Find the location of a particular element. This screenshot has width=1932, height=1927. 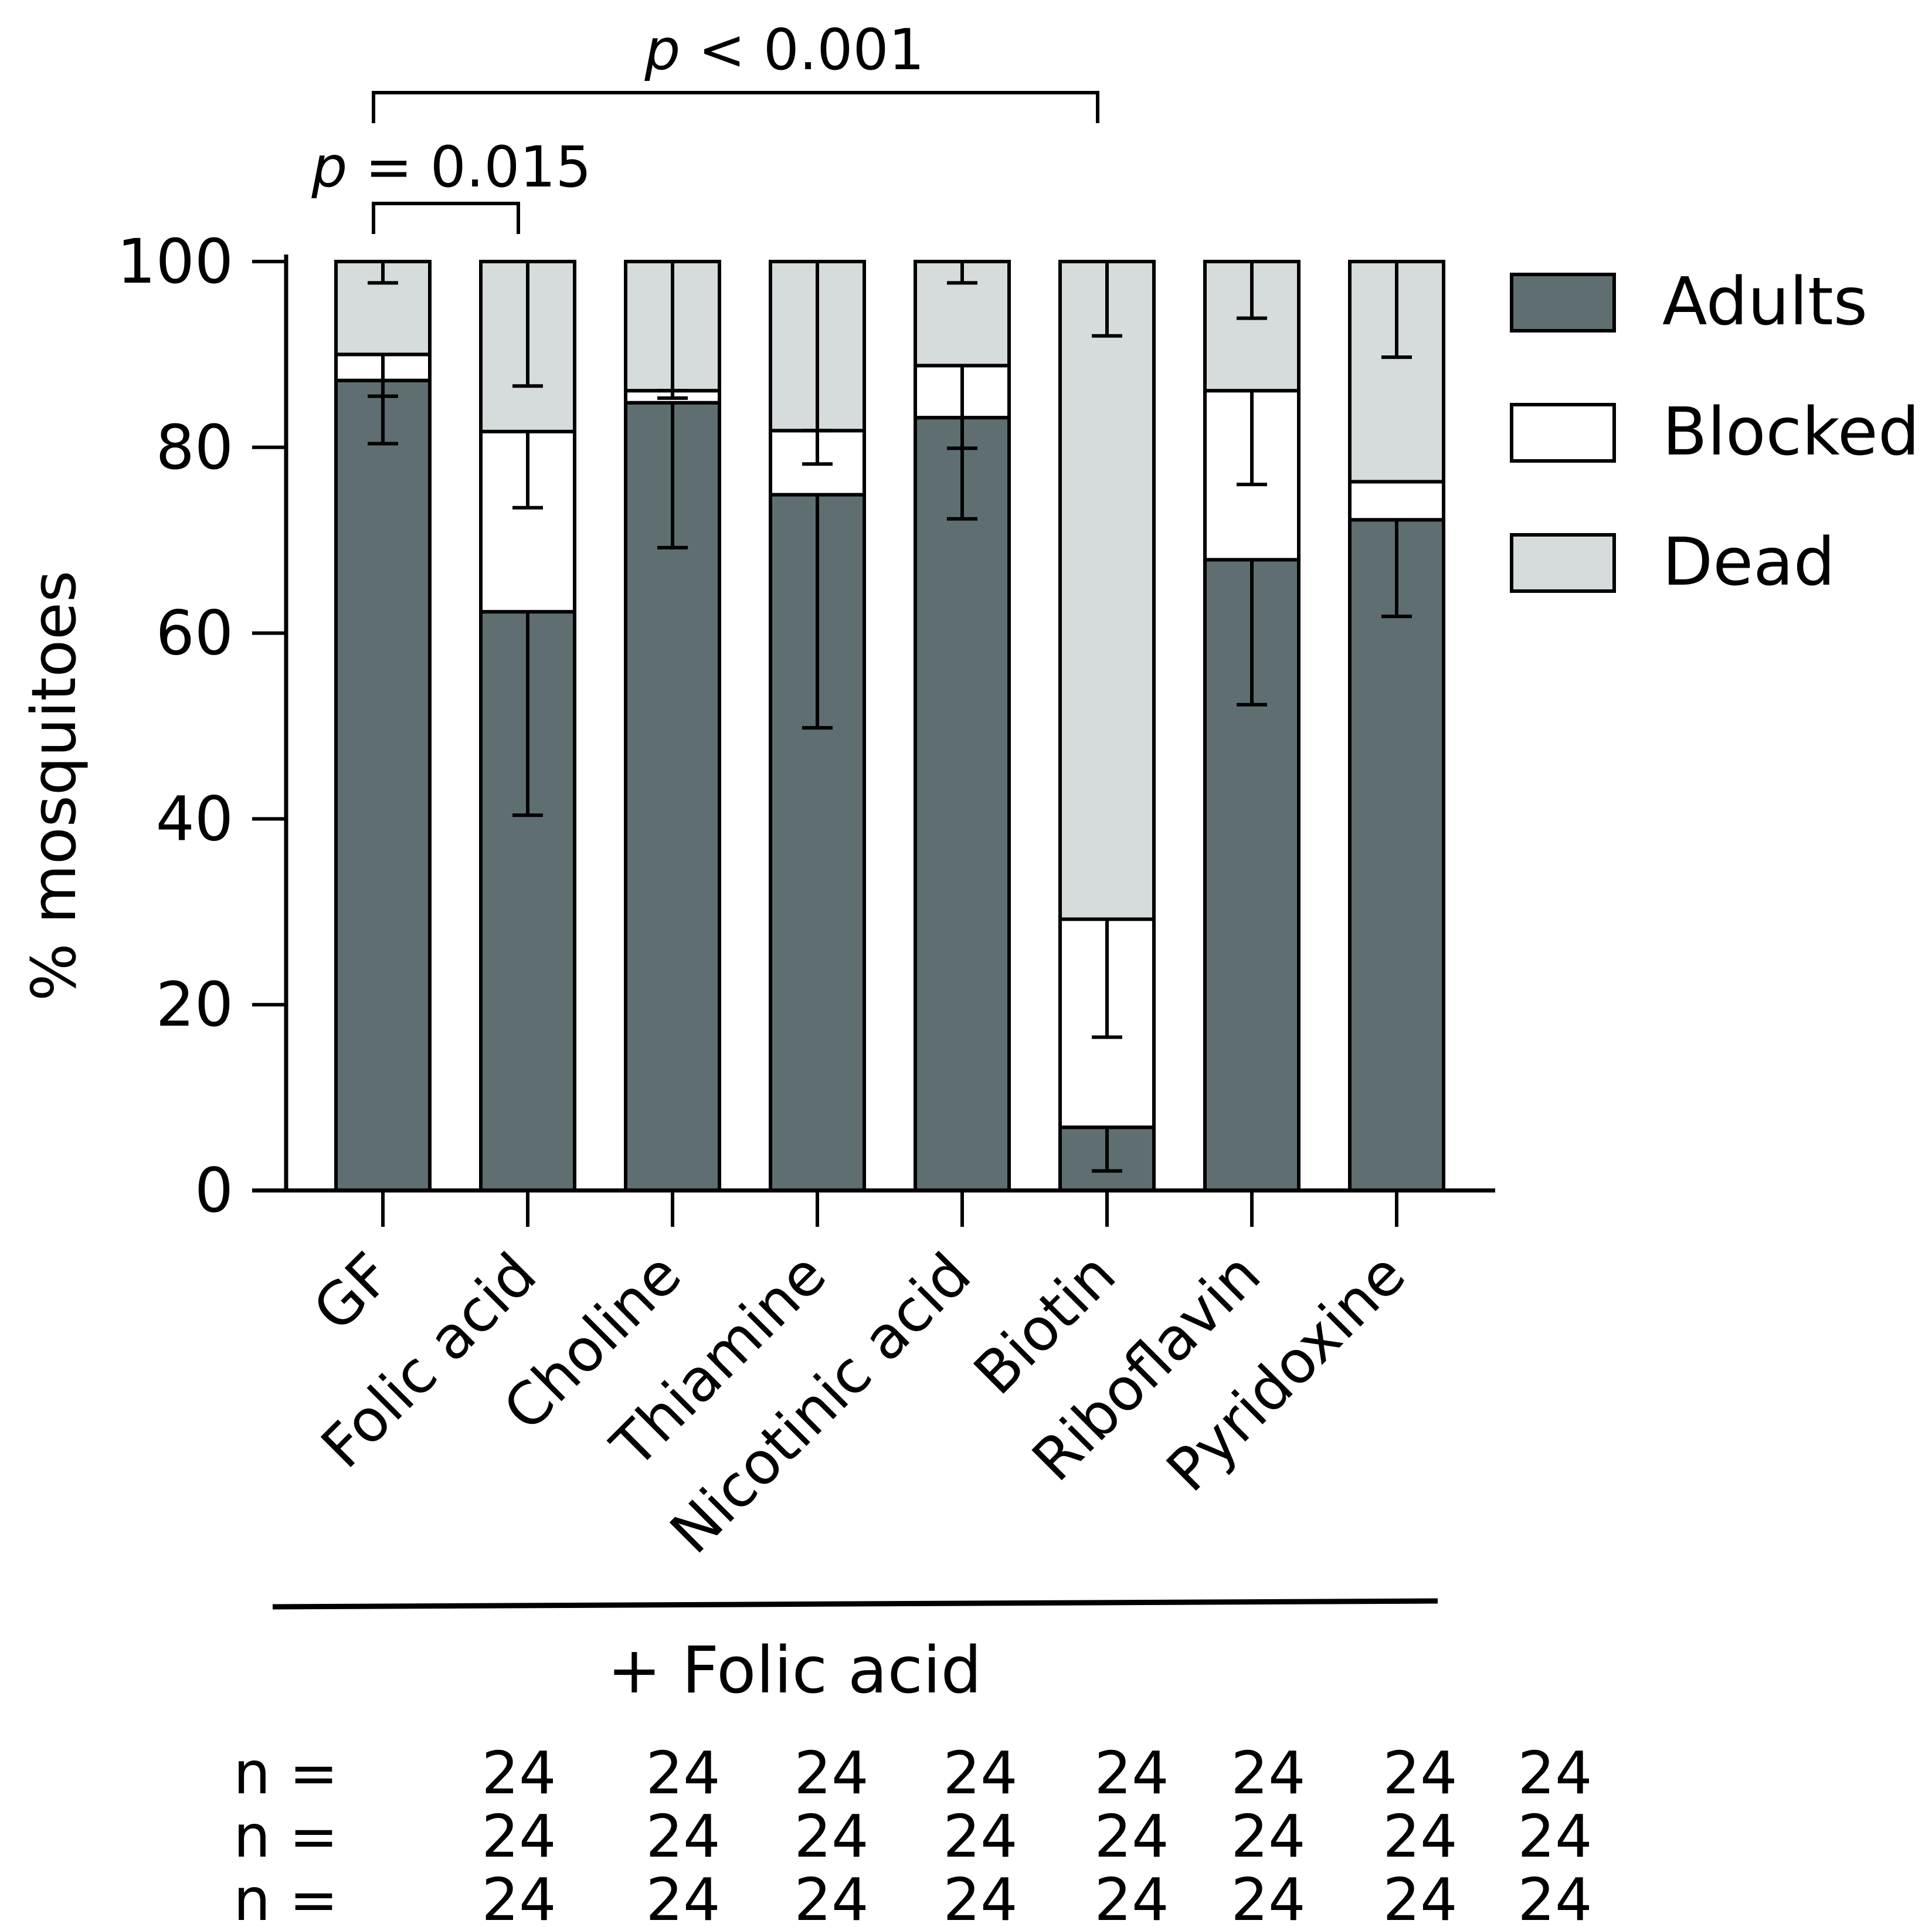

bar-folic-acid-blocked is located at coordinates (527, 521).